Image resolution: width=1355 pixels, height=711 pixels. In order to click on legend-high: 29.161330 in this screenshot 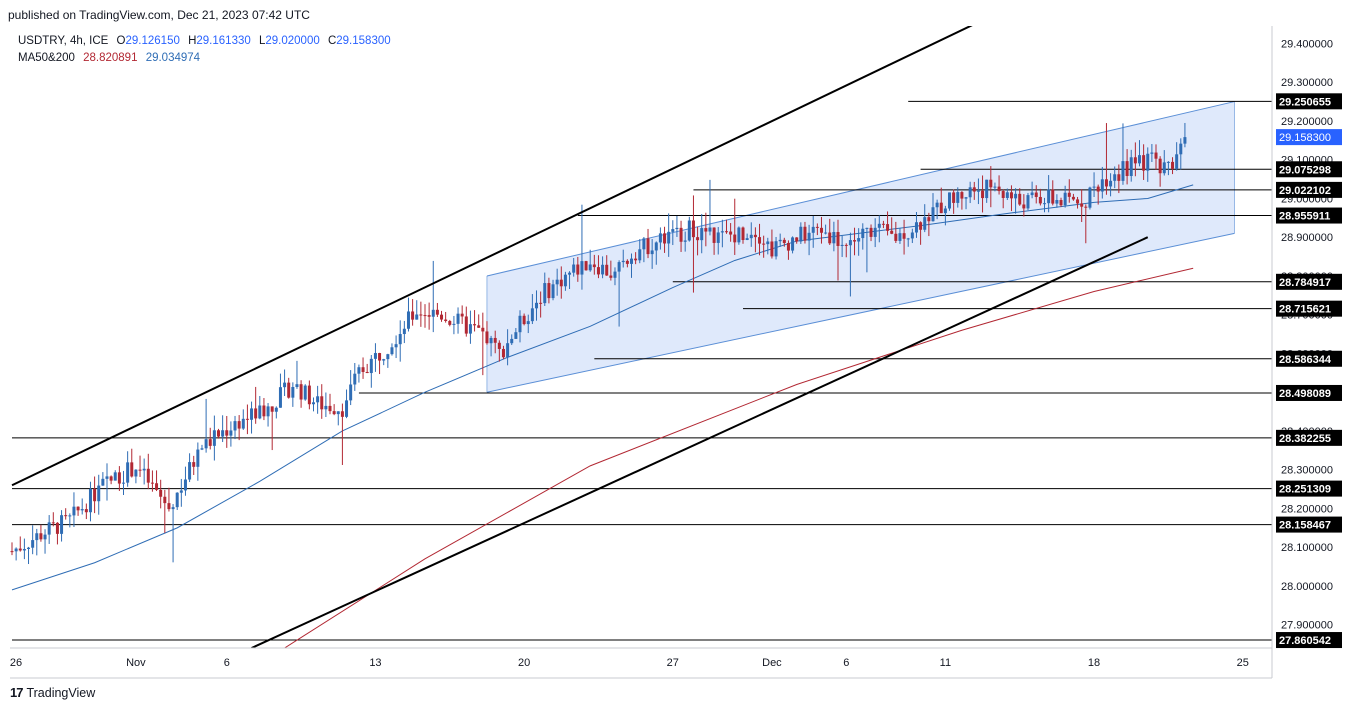, I will do `click(223, 41)`.